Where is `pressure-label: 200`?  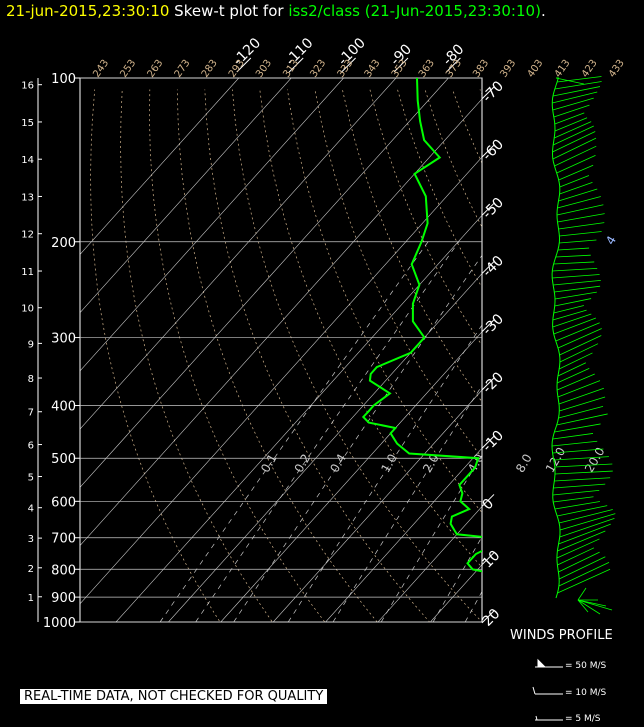 pressure-label: 200 is located at coordinates (63, 243).